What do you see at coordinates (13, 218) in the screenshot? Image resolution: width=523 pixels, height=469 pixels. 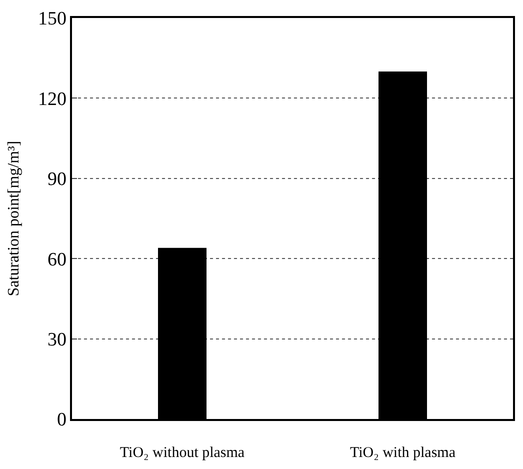 I see `y-axis-title: Saturation point[mg/m³]` at bounding box center [13, 218].